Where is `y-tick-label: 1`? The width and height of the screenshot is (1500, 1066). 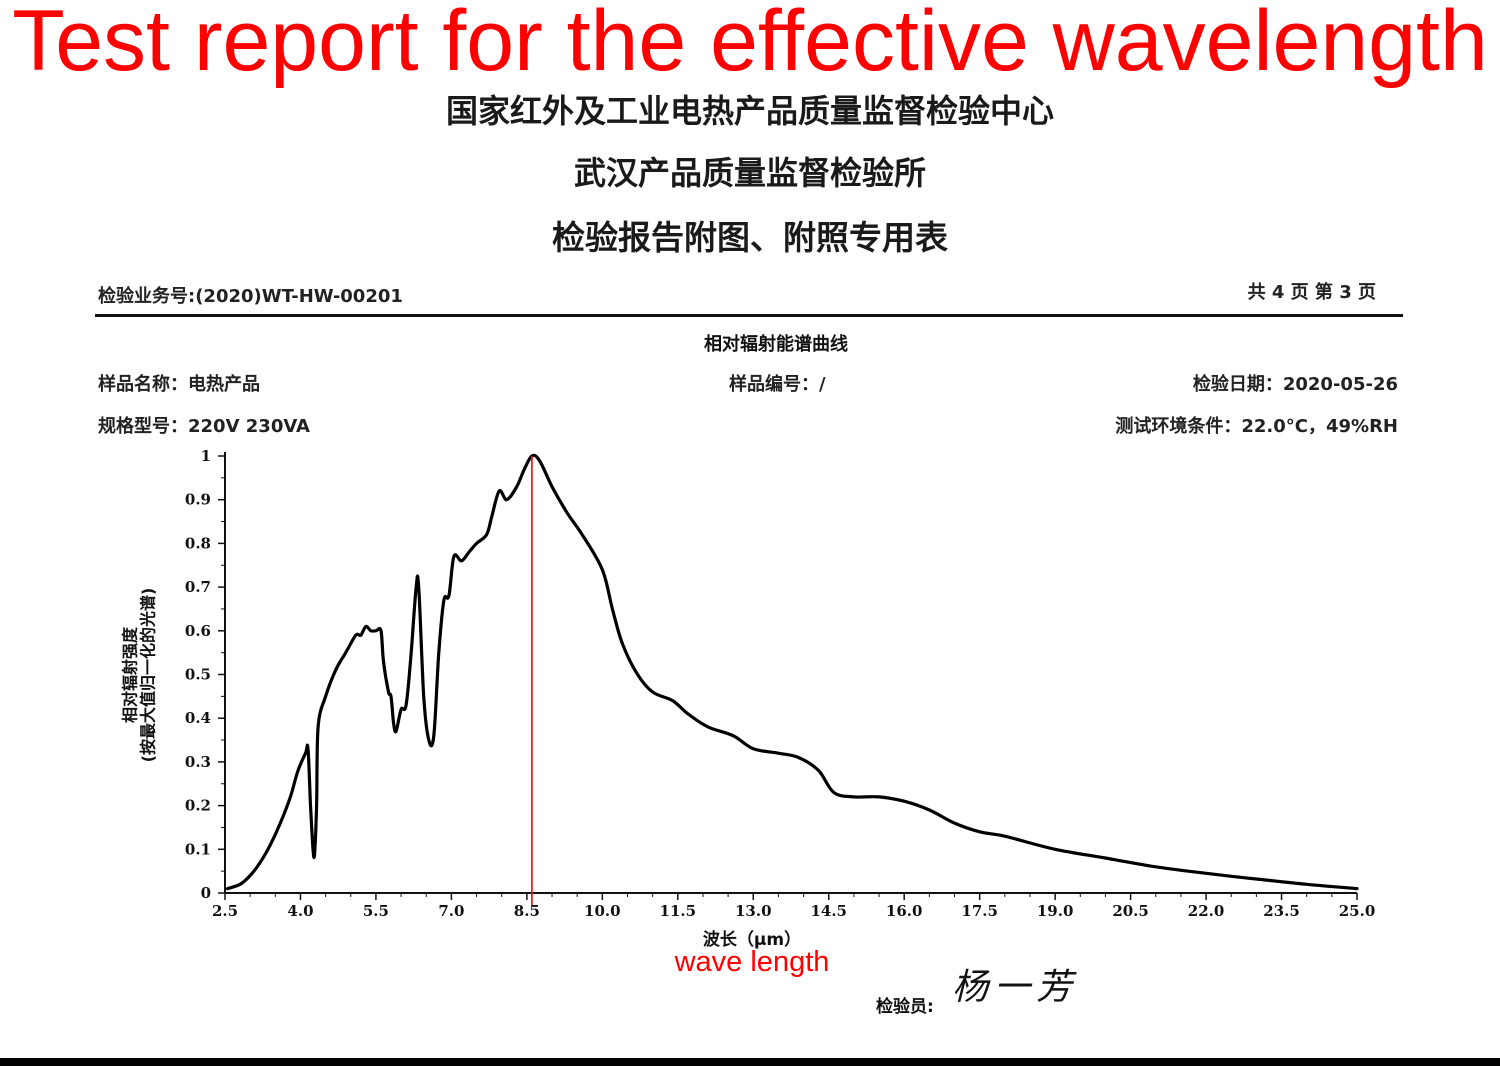
y-tick-label: 1 is located at coordinates (206, 456).